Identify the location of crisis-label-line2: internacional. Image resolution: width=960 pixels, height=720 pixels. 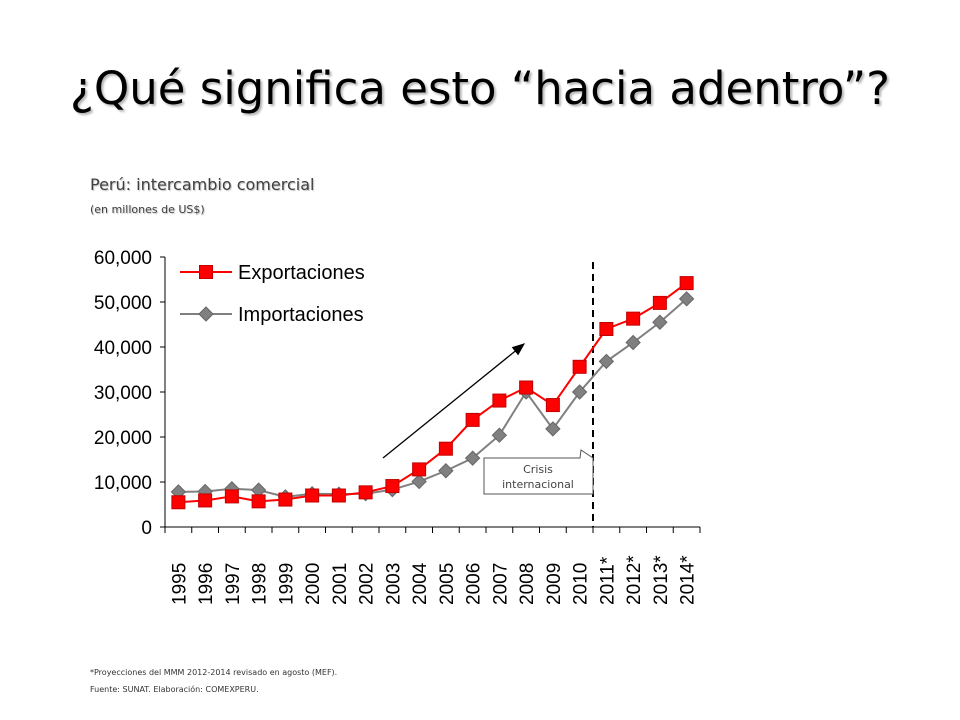
(538, 484).